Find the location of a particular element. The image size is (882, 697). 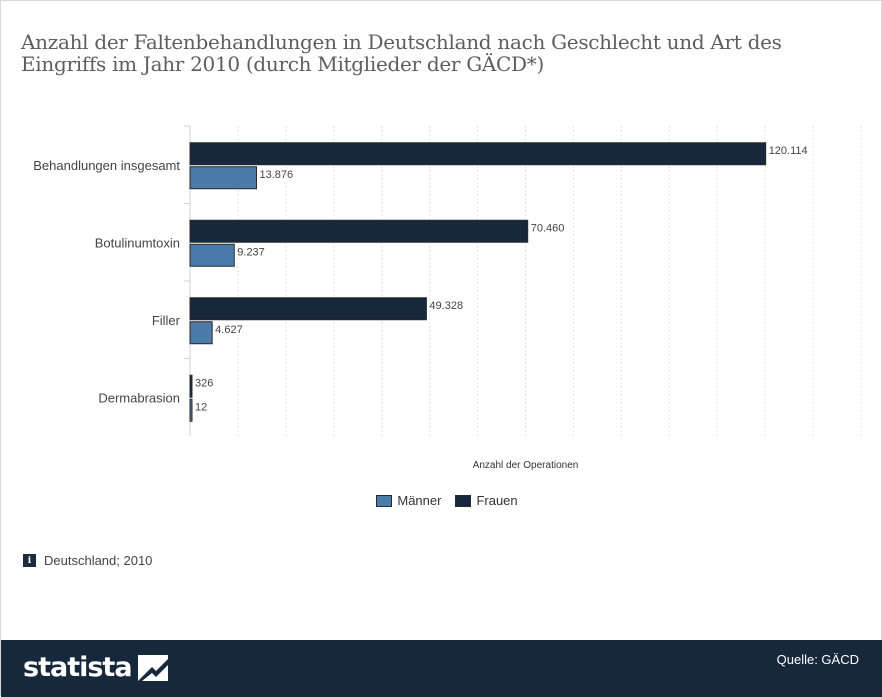

info-note: i Deutschland; 2010 is located at coordinates (87, 560).